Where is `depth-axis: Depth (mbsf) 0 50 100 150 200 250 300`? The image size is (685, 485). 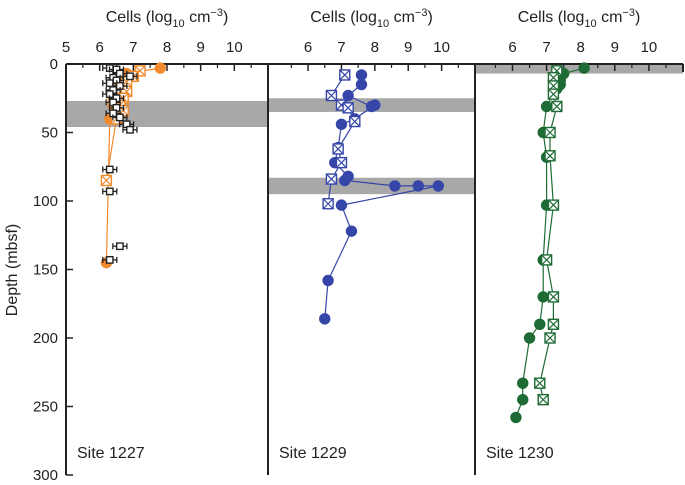 depth-axis: Depth (mbsf) 0 50 100 150 200 250 300 is located at coordinates (38, 270).